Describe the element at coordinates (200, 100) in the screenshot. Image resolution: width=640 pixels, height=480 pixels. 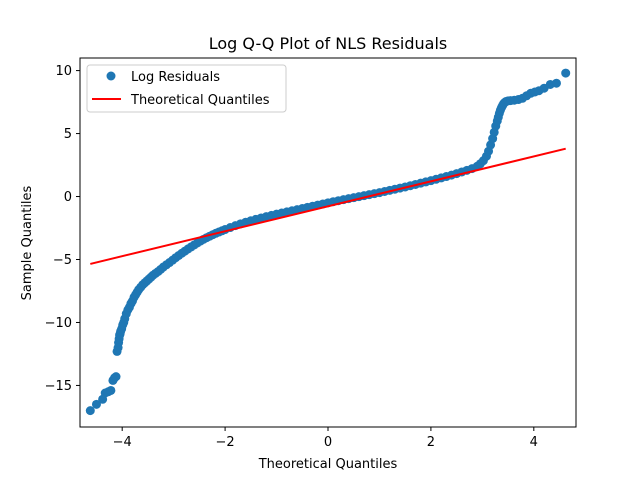
I see `legend-label-theoretical-quantiles: Theoretical Quantiles` at that location.